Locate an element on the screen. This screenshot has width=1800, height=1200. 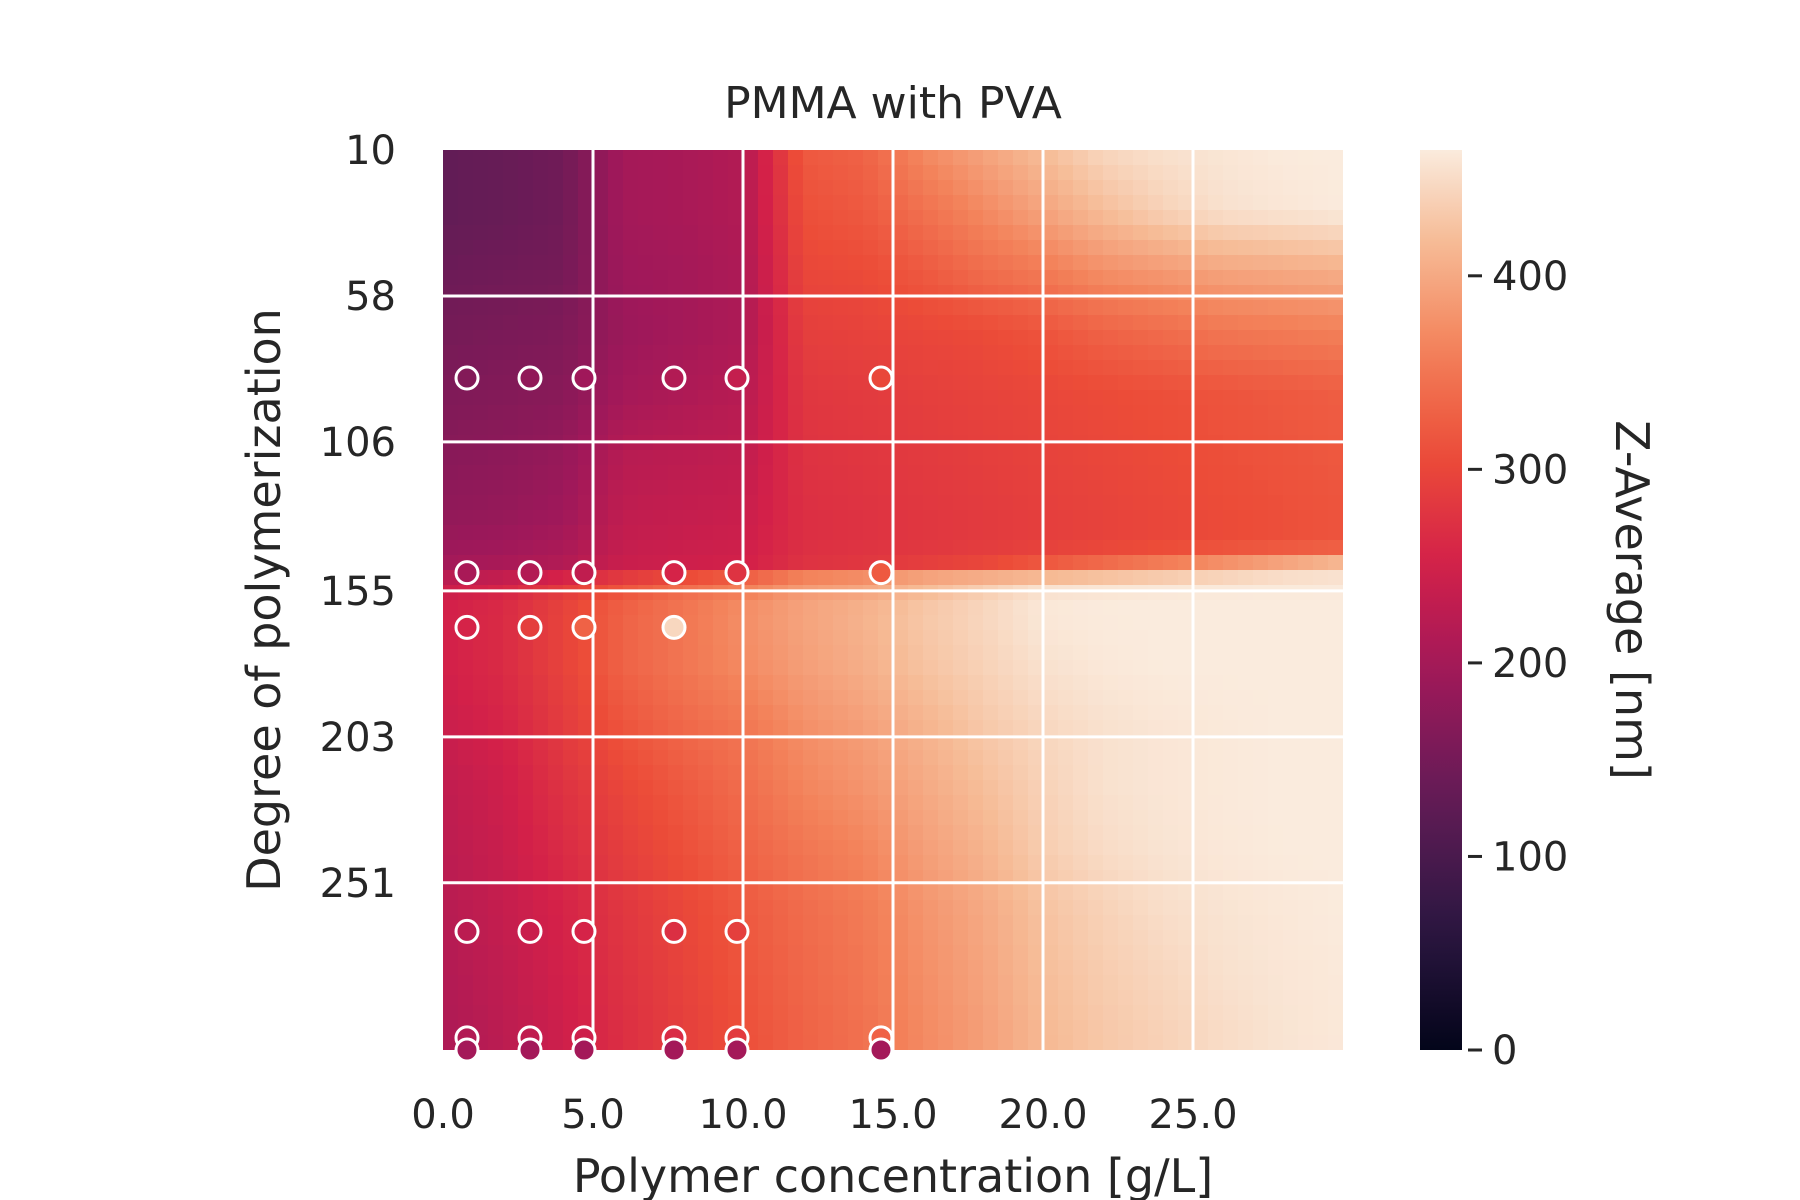
data-point is located at coordinates (530, 931).